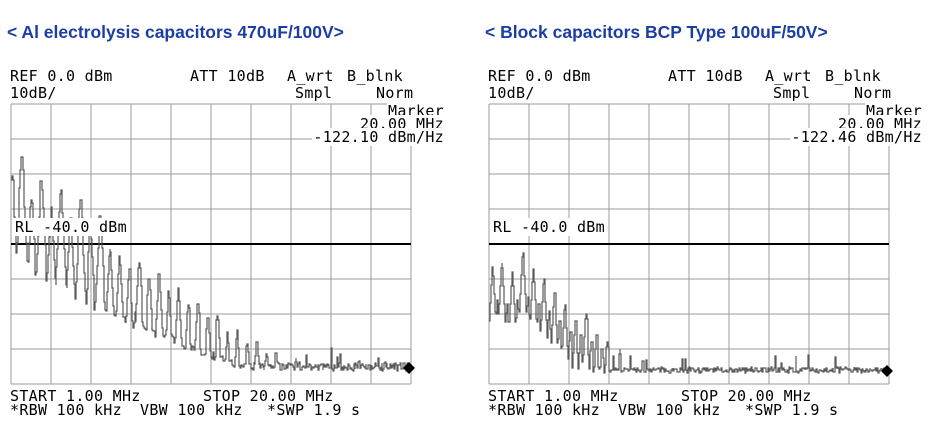 This screenshot has width=951, height=435. Describe the element at coordinates (345, 124) in the screenshot. I see `marker-readout: Marker 20.00 MHz -122.10 dBm/Hz` at that location.